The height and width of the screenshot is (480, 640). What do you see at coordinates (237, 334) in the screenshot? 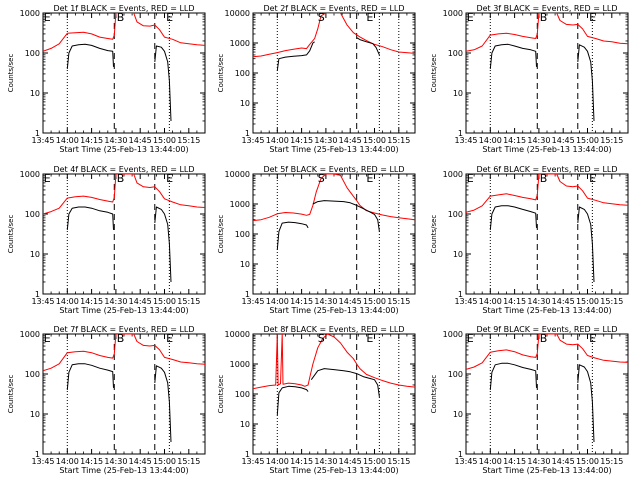
I see `y-tick-label: 10000` at bounding box center [237, 334].